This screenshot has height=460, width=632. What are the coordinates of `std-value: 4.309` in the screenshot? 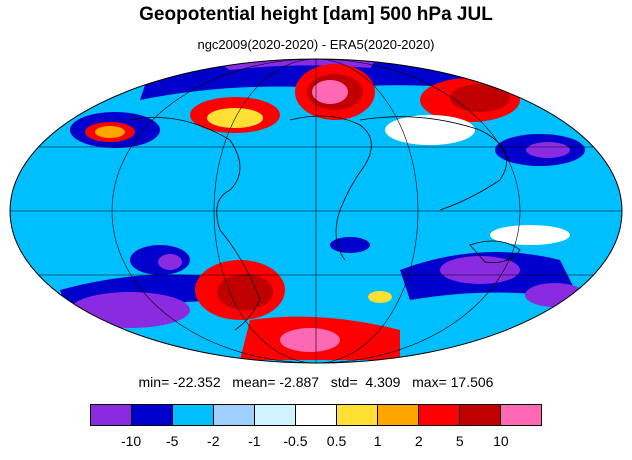 It's located at (383, 382).